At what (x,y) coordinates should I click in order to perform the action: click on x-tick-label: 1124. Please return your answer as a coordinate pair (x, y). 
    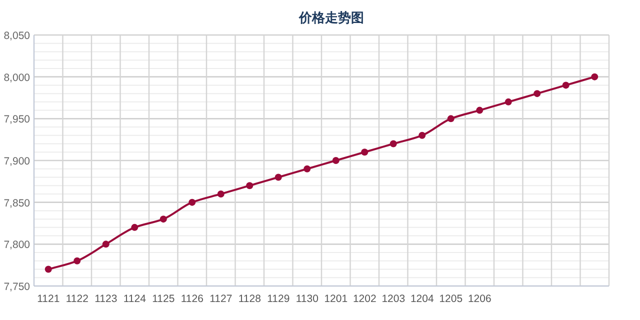
    Looking at the image, I should click on (134, 299).